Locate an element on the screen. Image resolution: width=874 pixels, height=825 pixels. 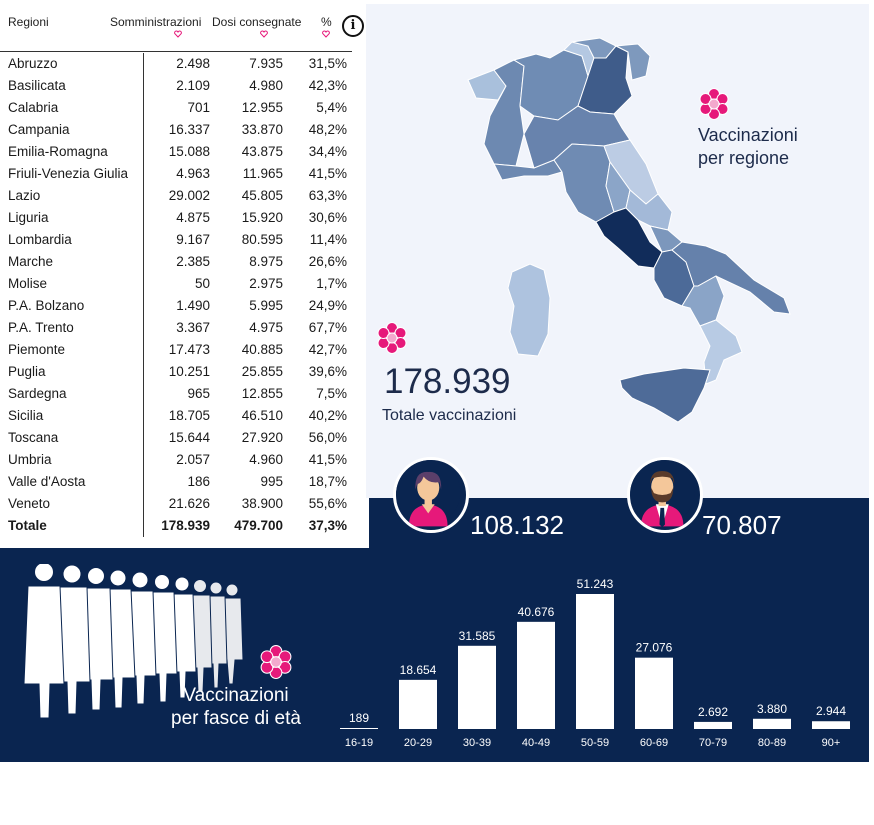
table-row: Lazio 29.002 45.805 63,3% is located at coordinates (176, 196).